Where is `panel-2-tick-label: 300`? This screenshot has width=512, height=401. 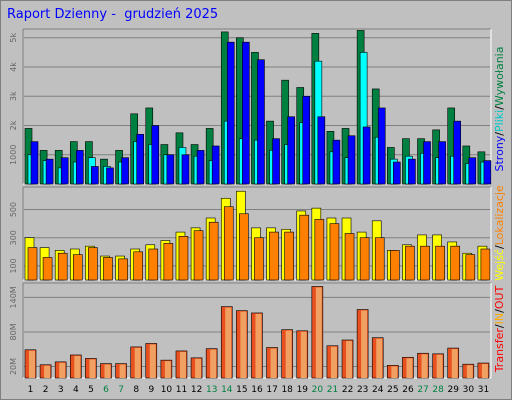
panel-2-tick-label: 300 is located at coordinates (13, 237).